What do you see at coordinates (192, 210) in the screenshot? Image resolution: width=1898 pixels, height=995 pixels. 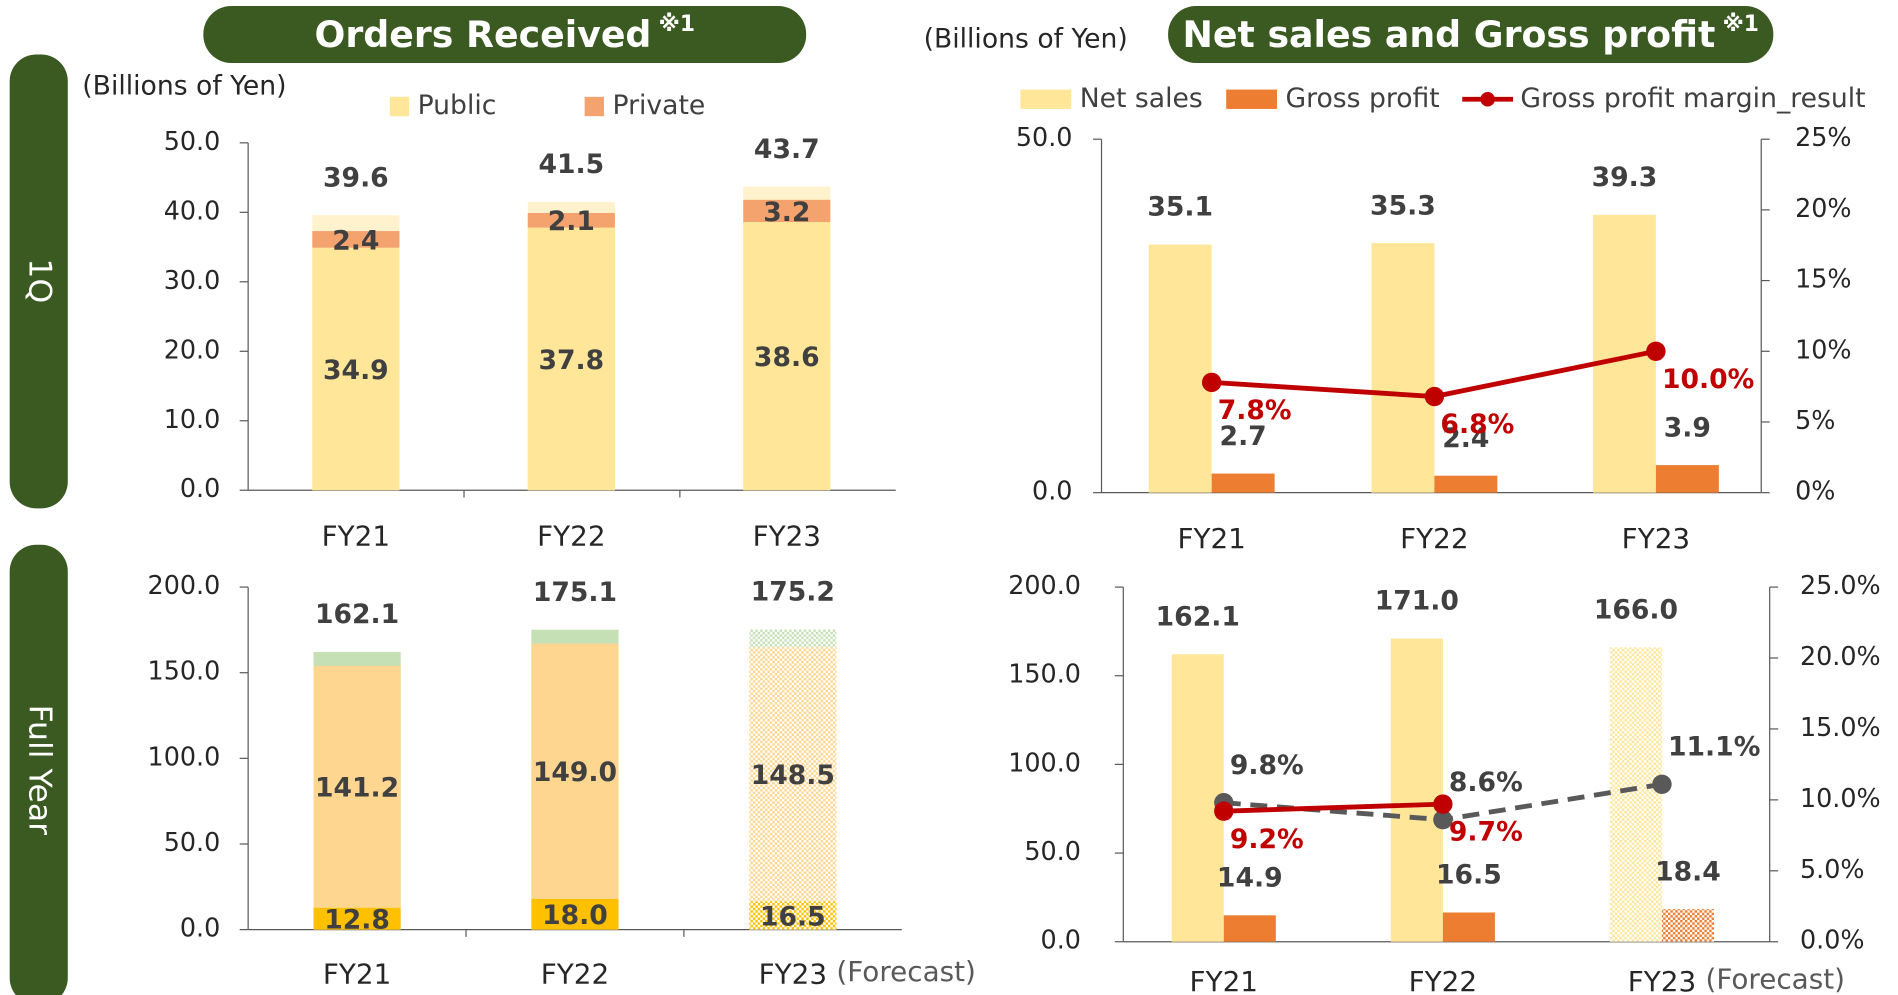 I see `y-tick-label: 40.0` at bounding box center [192, 210].